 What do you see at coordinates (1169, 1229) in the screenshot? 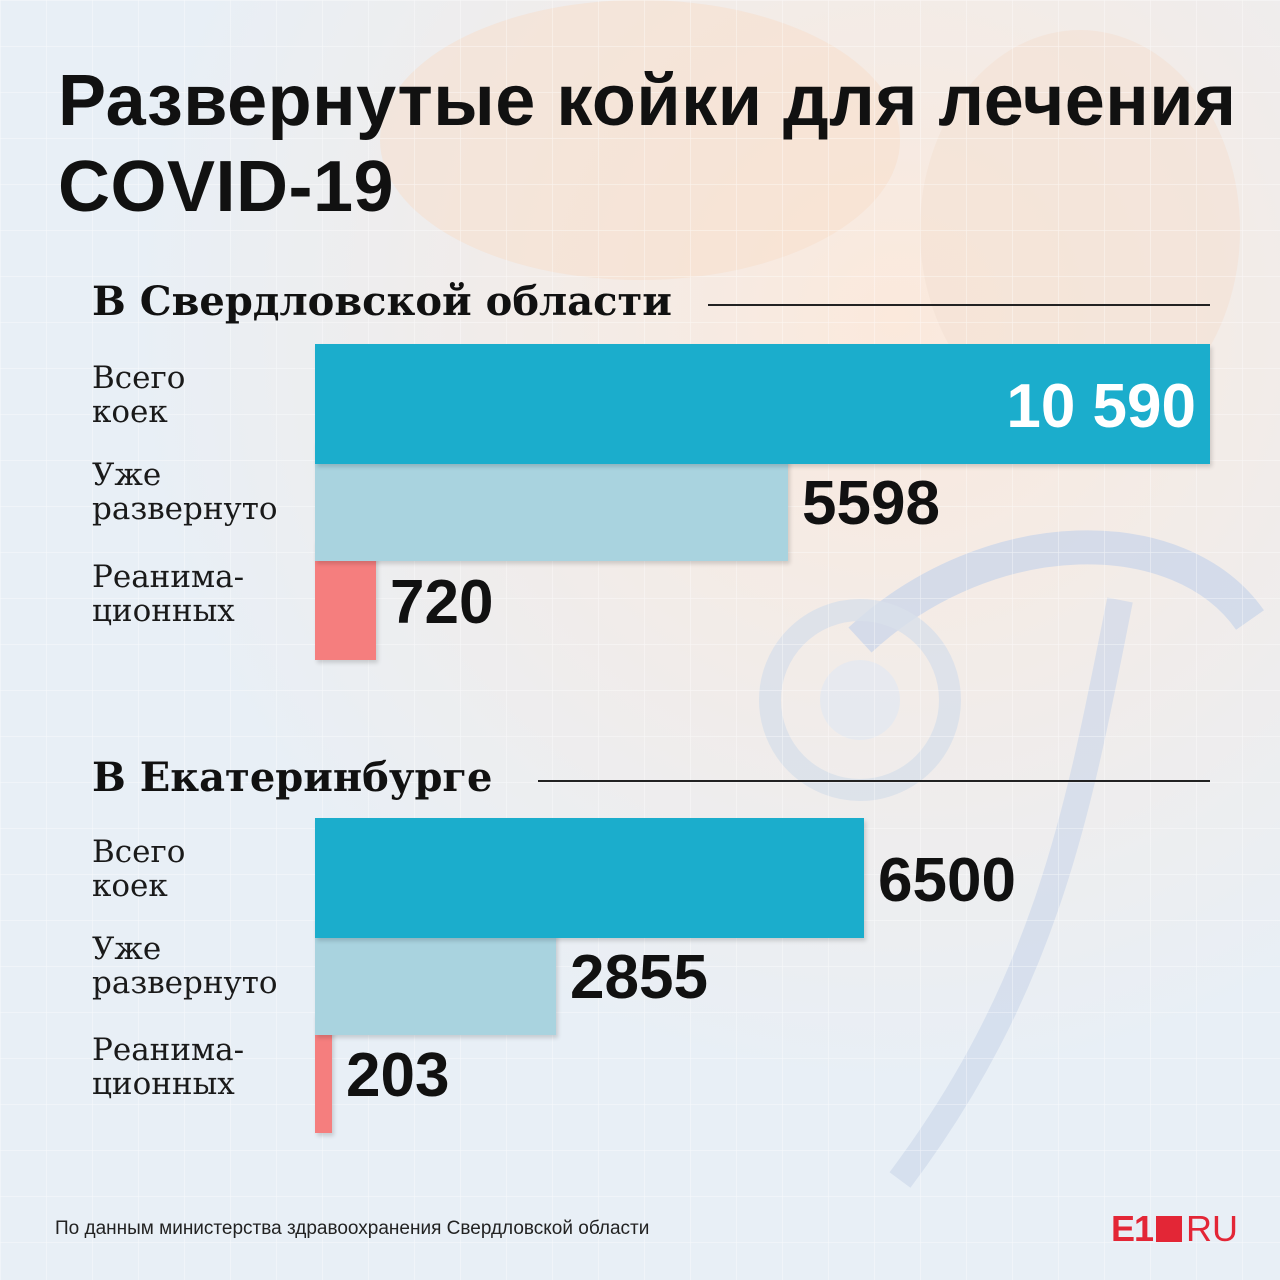
I see `logo-square-icon` at bounding box center [1169, 1229].